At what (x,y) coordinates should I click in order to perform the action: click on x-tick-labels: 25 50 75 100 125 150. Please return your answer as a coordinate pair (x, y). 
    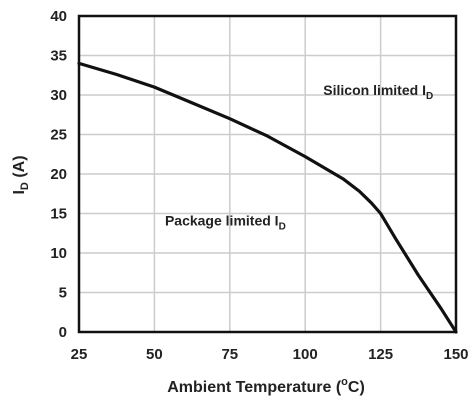
    Looking at the image, I should click on (270, 354).